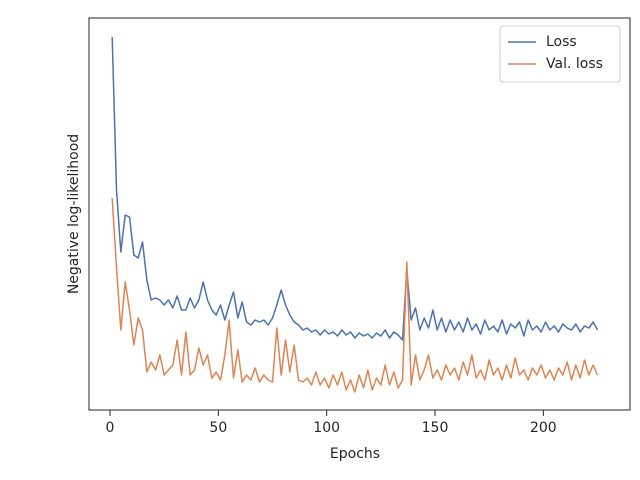 This screenshot has height=480, width=640. What do you see at coordinates (326, 428) in the screenshot?
I see `x-tick-label: 100` at bounding box center [326, 428].